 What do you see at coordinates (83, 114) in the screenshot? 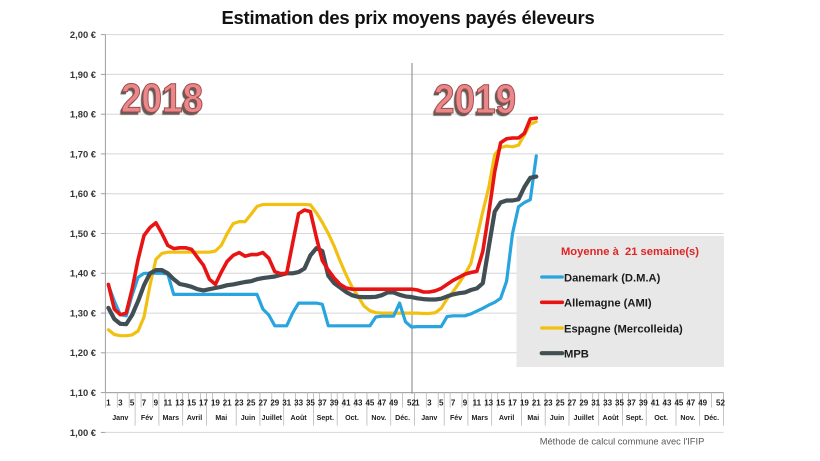
I see `svg-text: 1,80 €` at bounding box center [83, 114].